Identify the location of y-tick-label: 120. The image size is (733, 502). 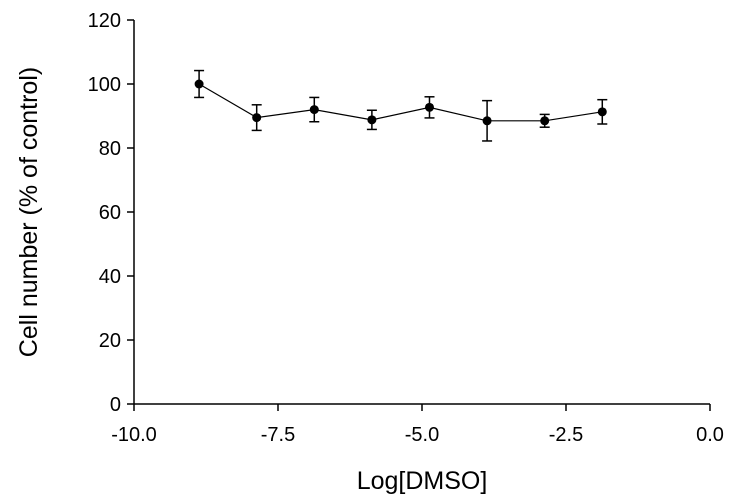
(104, 21).